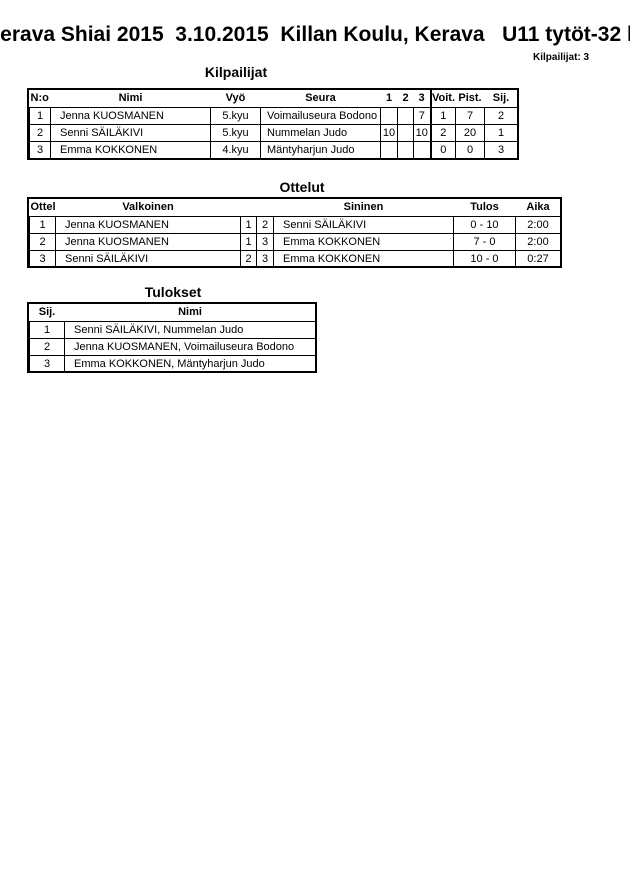  Describe the element at coordinates (148, 258) in the screenshot. I see `white-fighter-name: Senni SÄILÄKIVI` at that location.